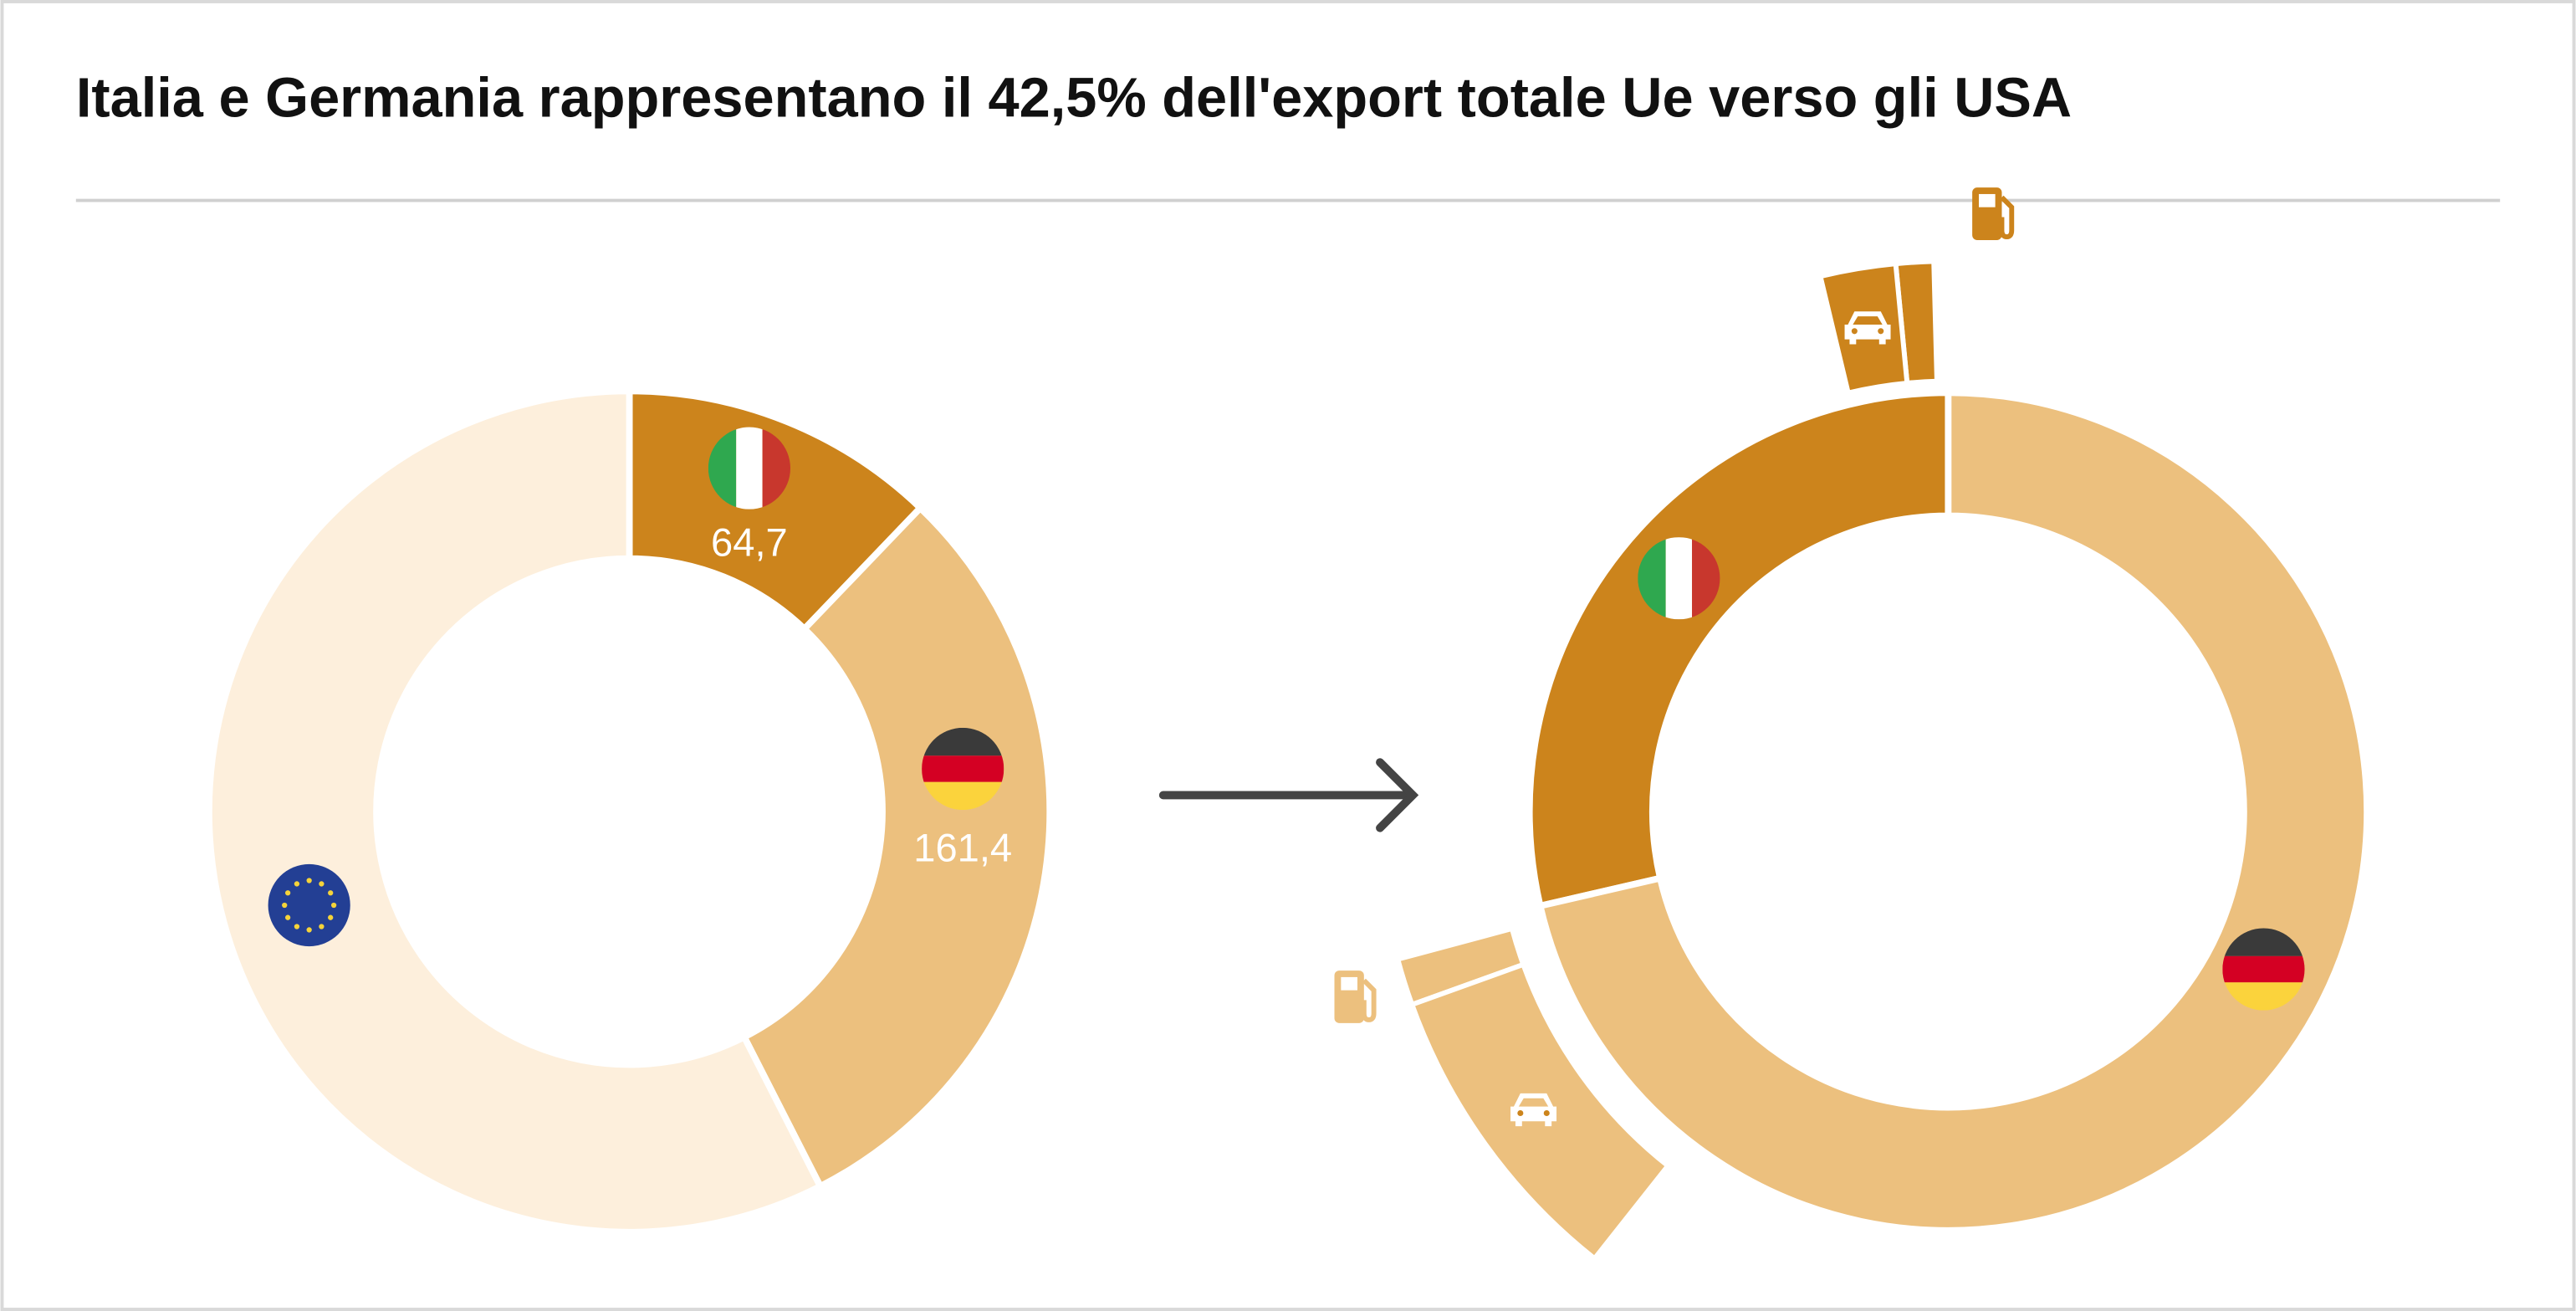 The height and width of the screenshot is (1311, 2576). Describe the element at coordinates (309, 905) in the screenshot. I see `flag-eu` at that location.